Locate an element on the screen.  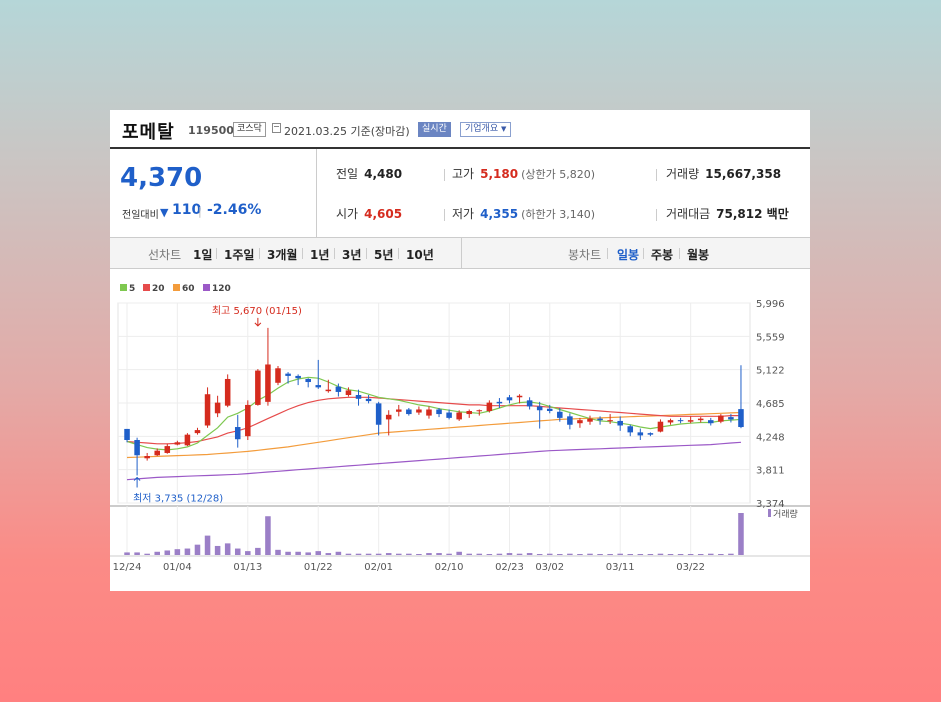
x-tick-label: 01/22 is located at coordinates (318, 567).